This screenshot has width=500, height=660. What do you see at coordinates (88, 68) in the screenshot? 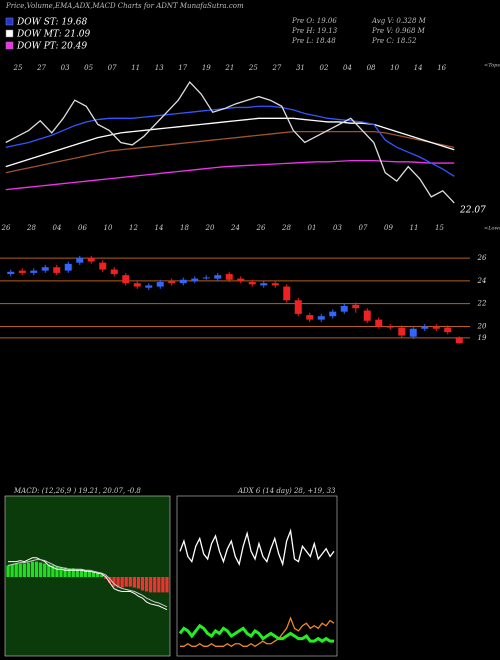
I see `date-label: 05` at bounding box center [88, 68].